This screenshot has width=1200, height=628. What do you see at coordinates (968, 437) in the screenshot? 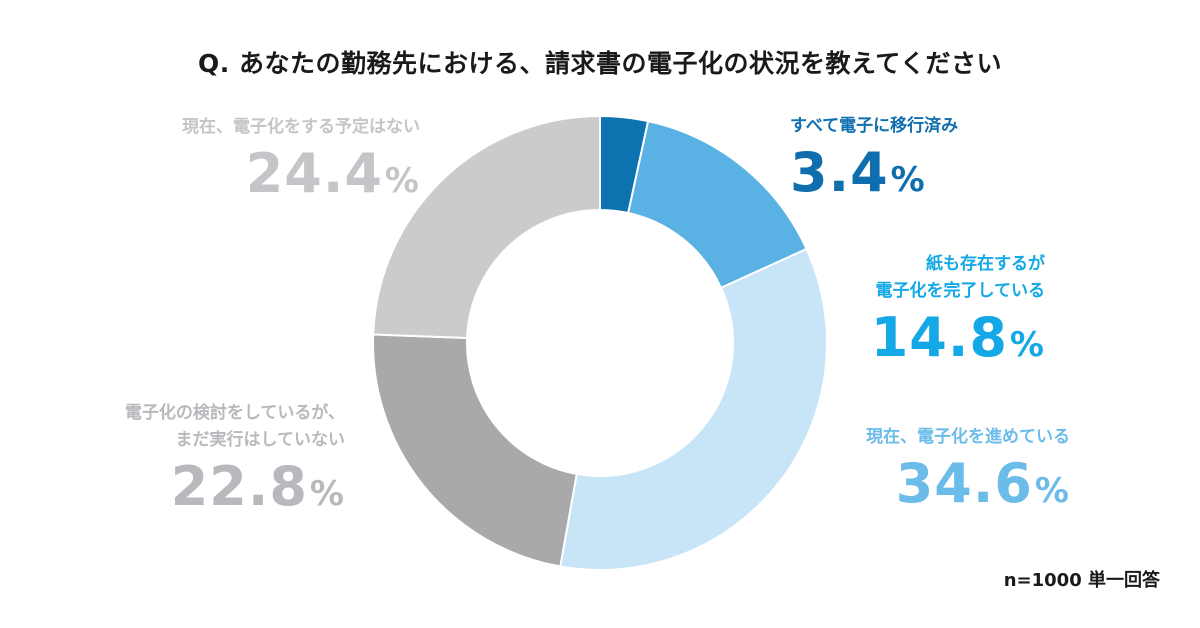
I see `category-label: 現在、電子化を進めている` at bounding box center [968, 437].